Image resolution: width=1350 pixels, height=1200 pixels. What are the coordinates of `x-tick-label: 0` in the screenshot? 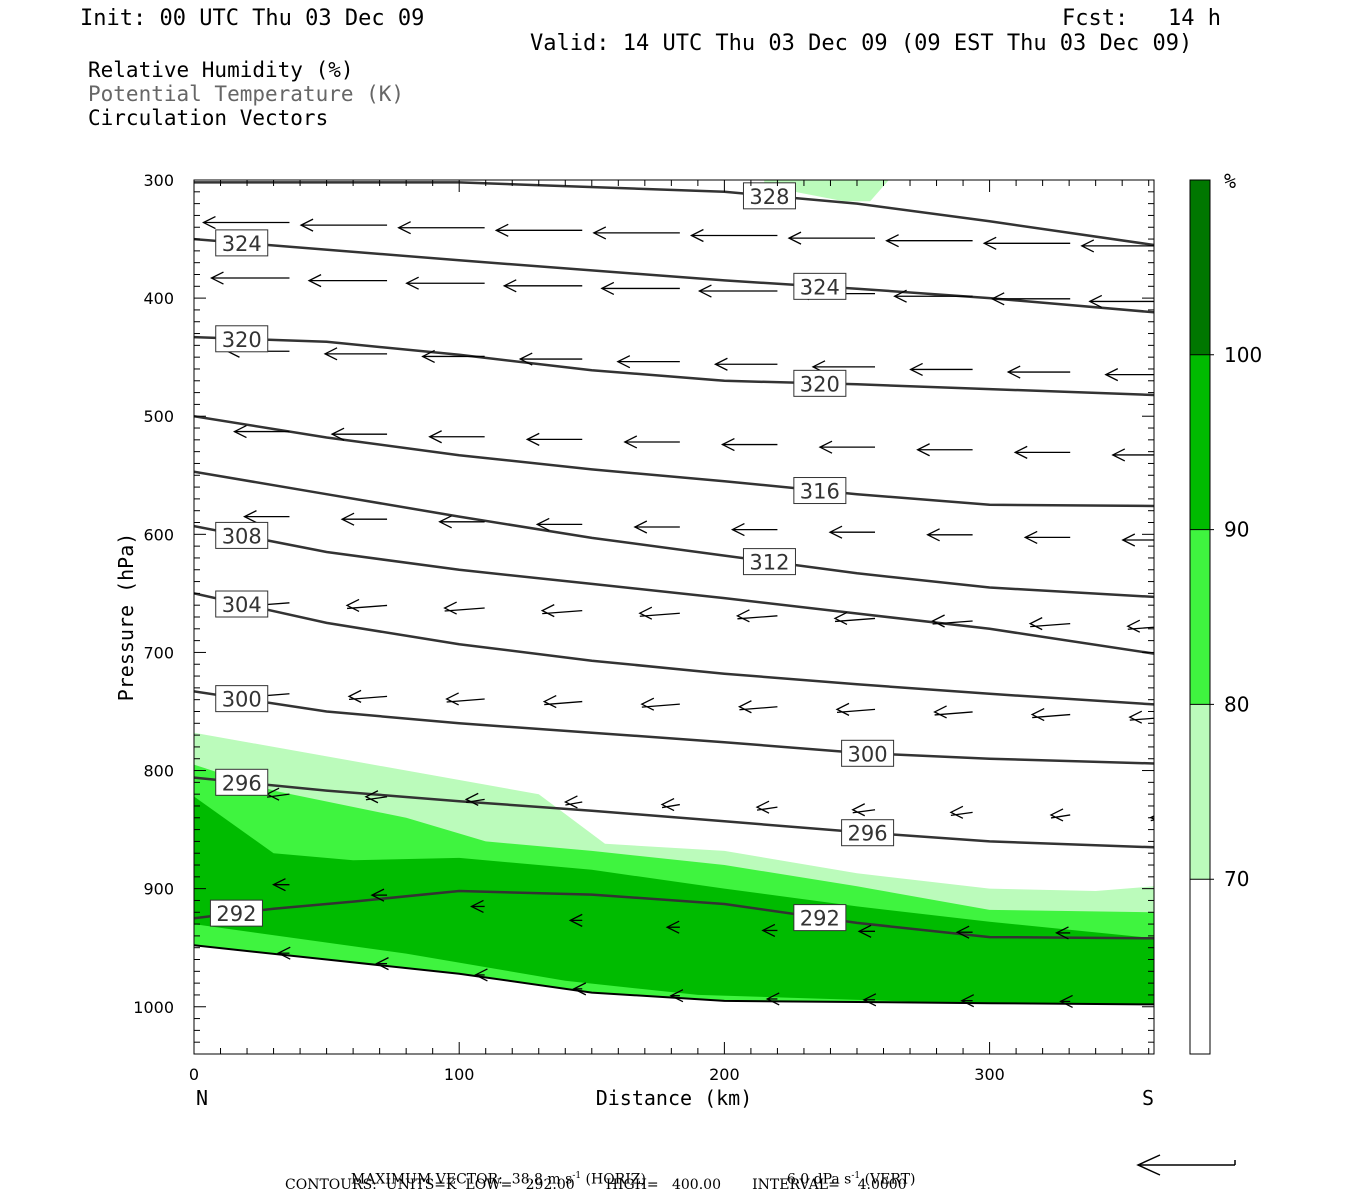 It's located at (194, 1074).